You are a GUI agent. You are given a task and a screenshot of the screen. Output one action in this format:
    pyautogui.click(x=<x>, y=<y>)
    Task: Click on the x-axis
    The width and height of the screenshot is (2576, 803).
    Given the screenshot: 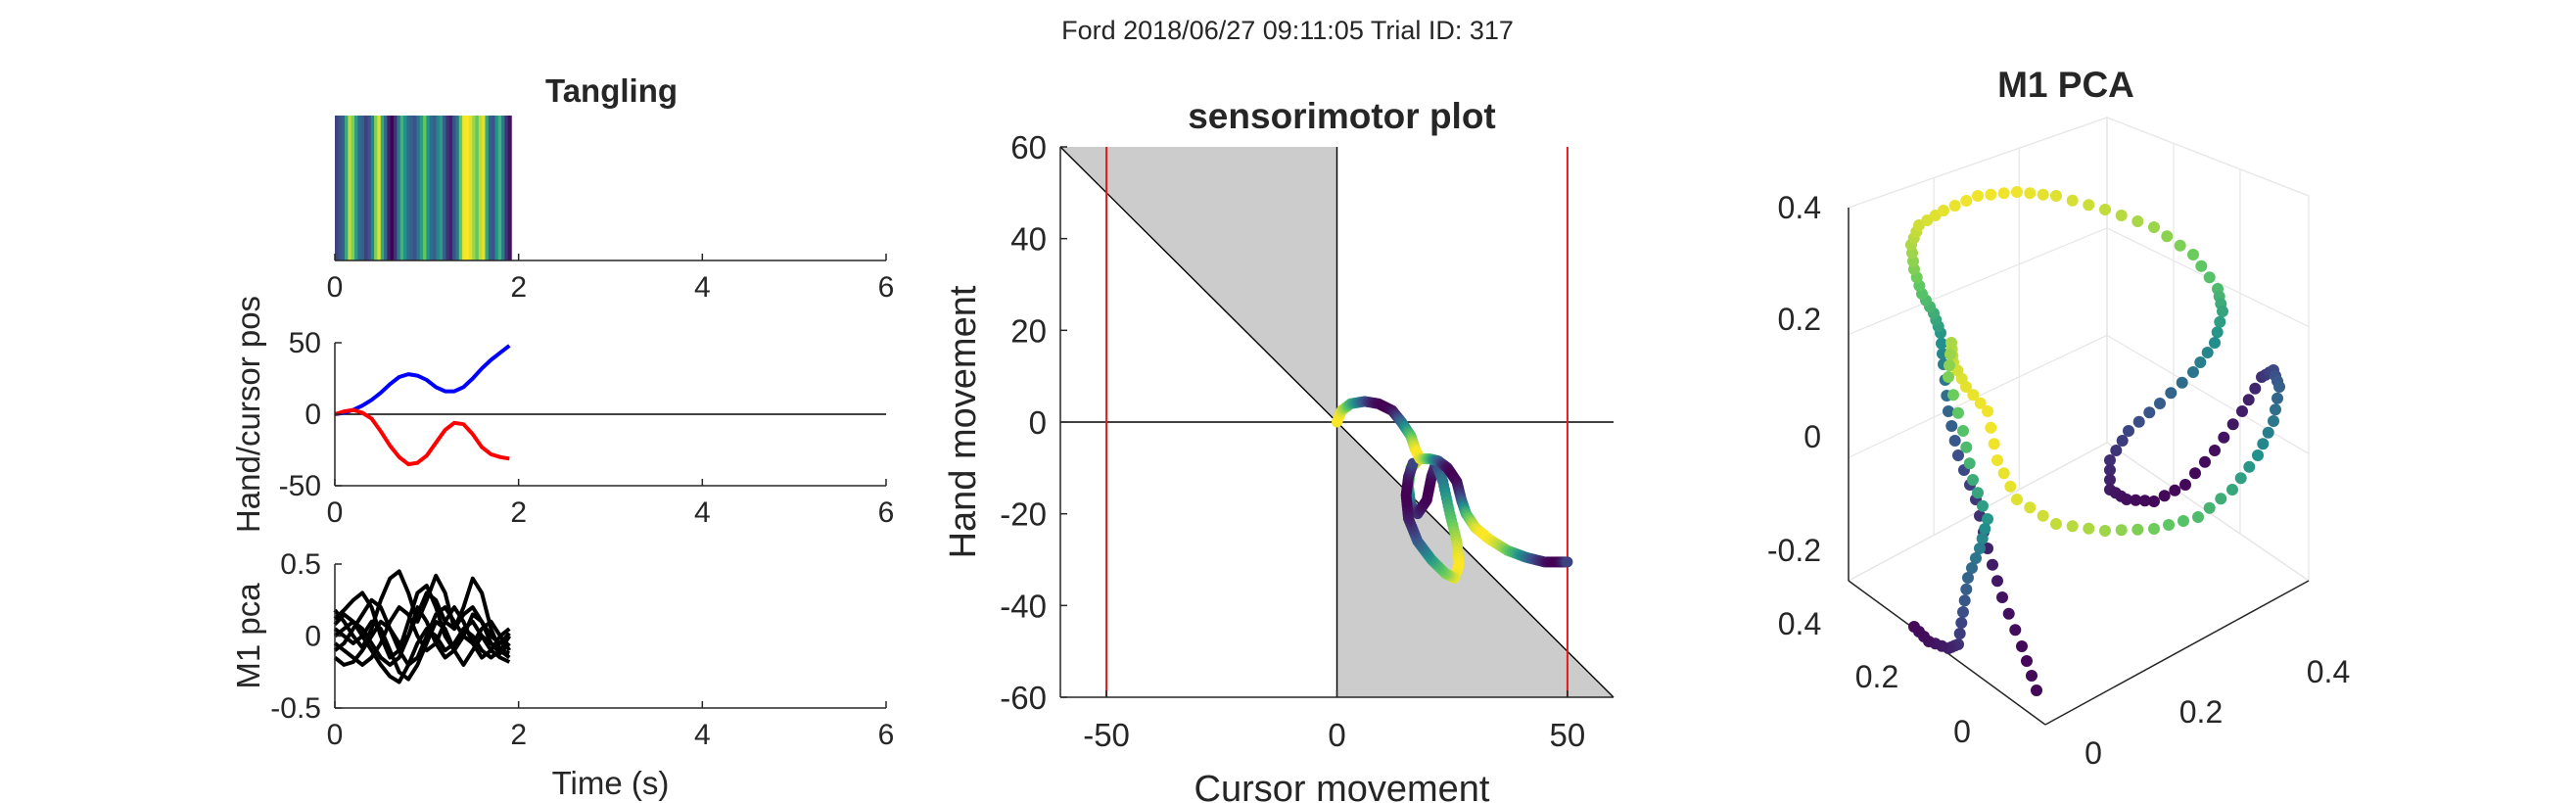 What is the action you would take?
    pyautogui.click(x=2177, y=653)
    